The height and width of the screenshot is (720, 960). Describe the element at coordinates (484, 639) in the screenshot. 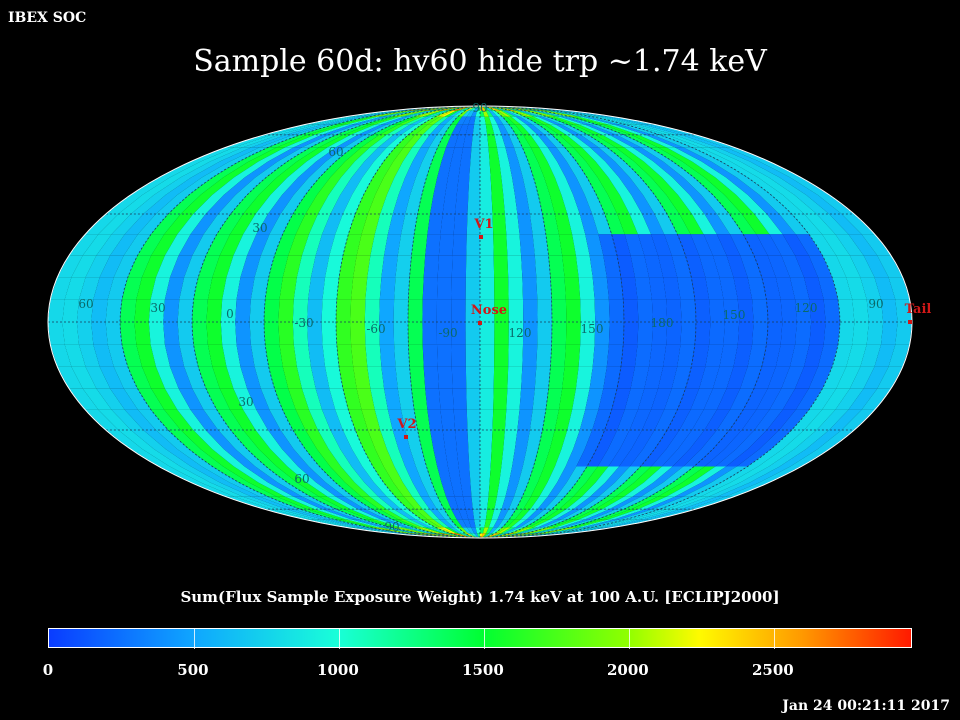

I see `colorbar-tick` at that location.